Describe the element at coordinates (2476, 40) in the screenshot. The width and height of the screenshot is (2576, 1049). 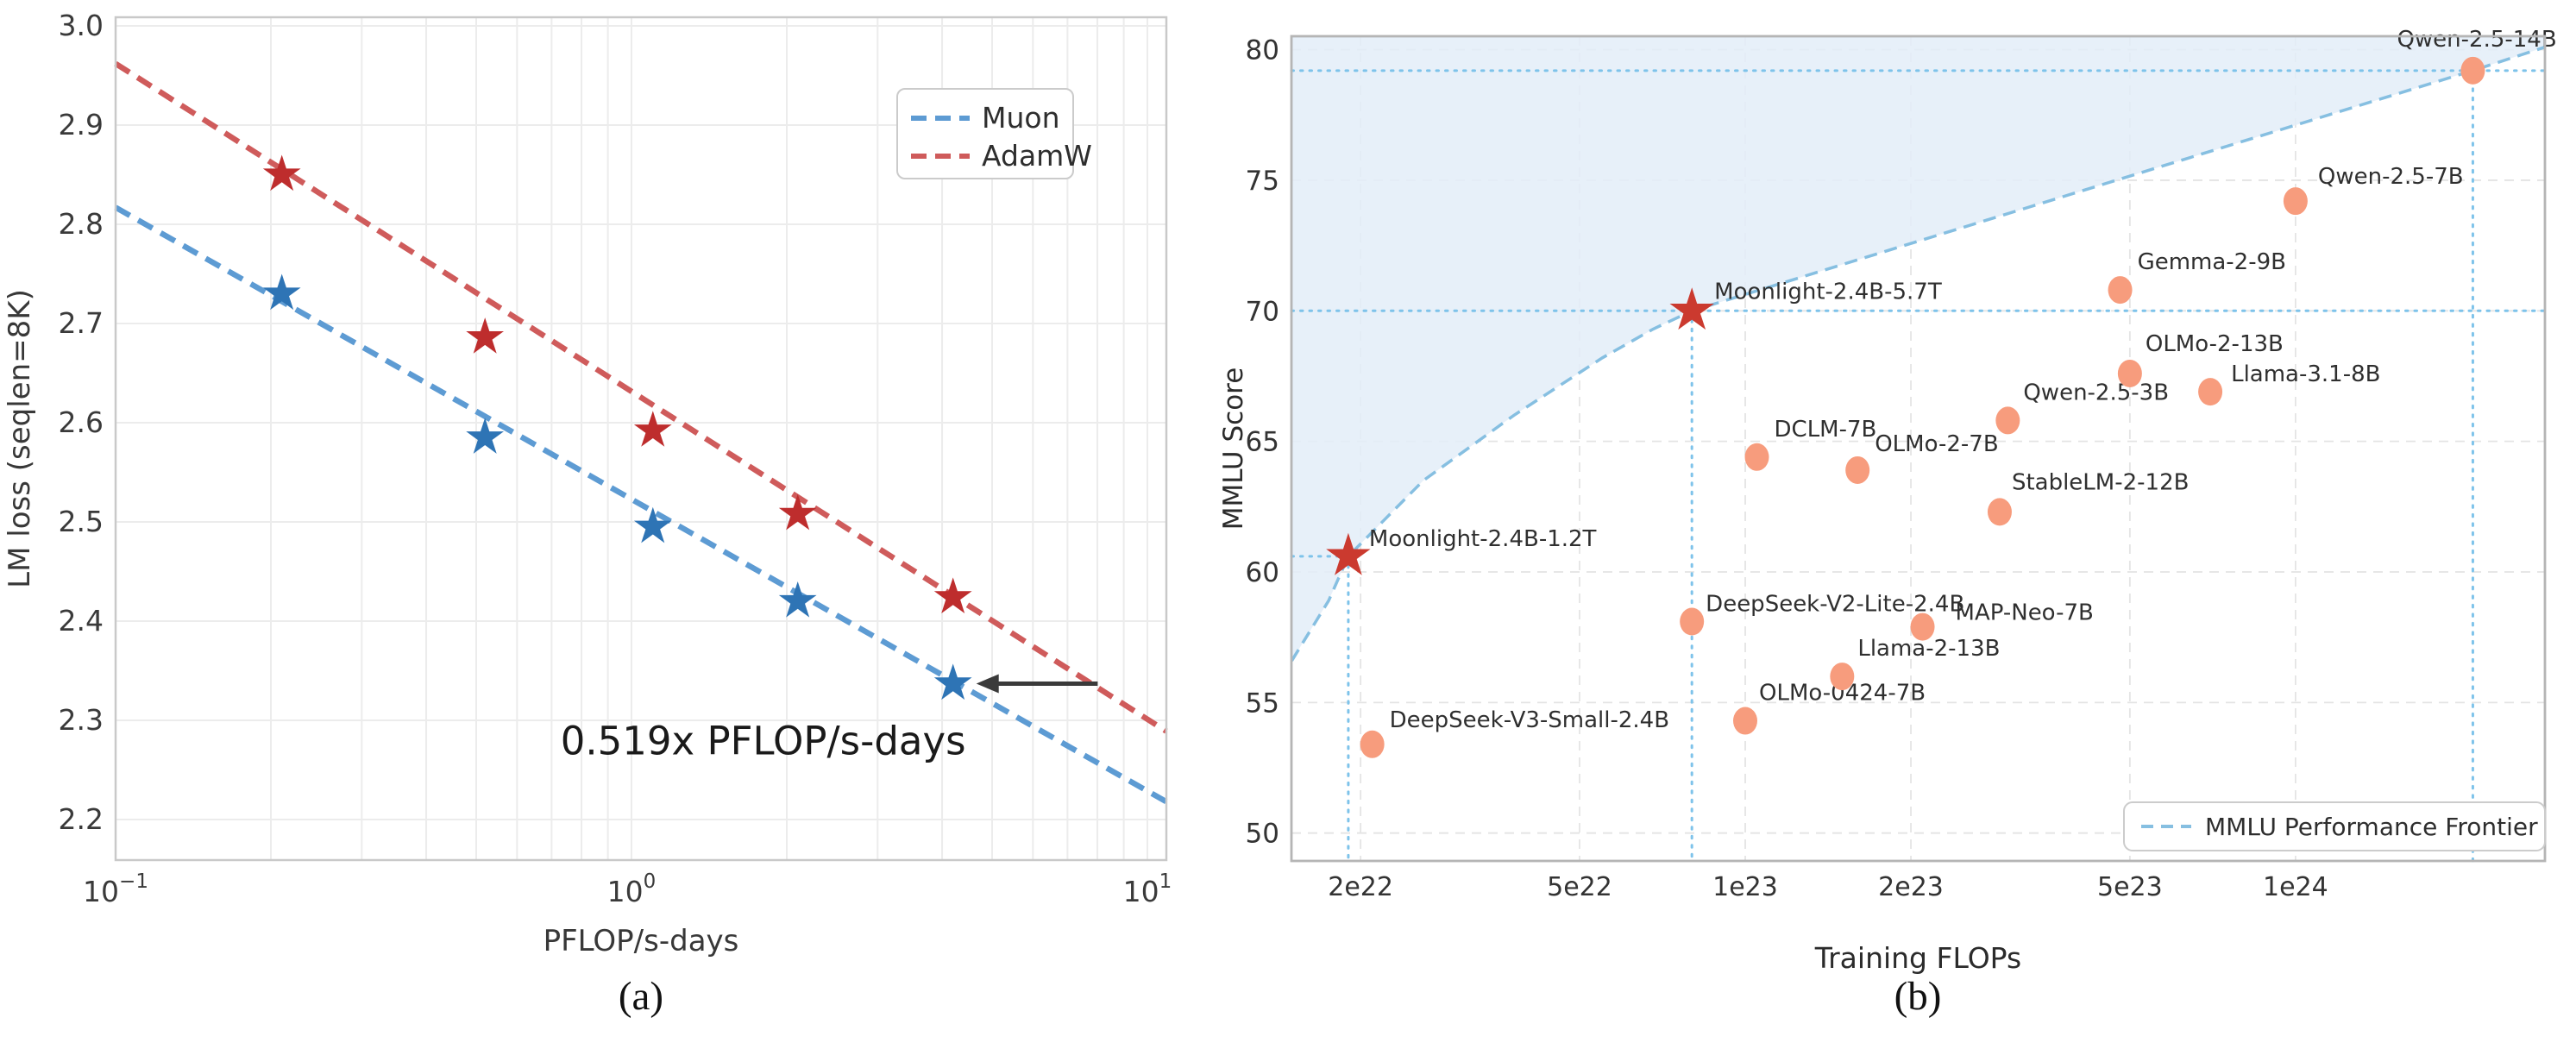
I see `point-label-qwen-2-5-14b: Qwen-2.5-14B` at that location.